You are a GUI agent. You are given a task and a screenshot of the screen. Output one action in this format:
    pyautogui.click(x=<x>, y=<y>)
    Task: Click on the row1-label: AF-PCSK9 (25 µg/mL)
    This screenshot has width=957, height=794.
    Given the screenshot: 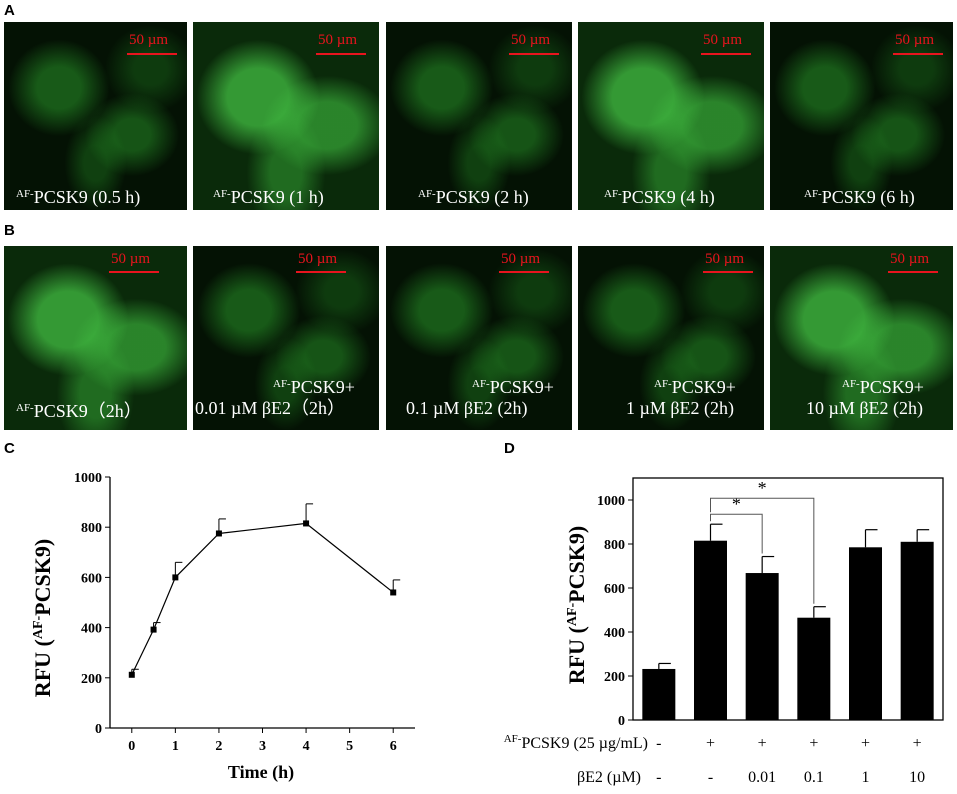 What is the action you would take?
    pyautogui.click(x=576, y=742)
    